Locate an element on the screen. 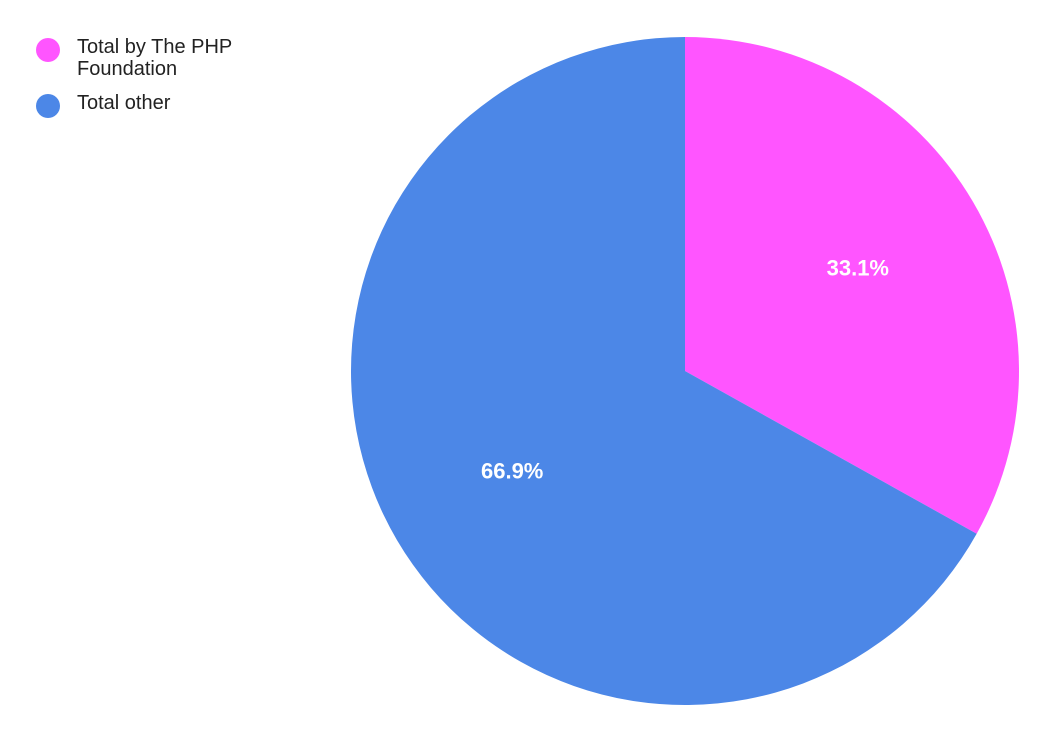 The width and height of the screenshot is (1056, 742). pie-label-php-foundation: 33.1% is located at coordinates (858, 267).